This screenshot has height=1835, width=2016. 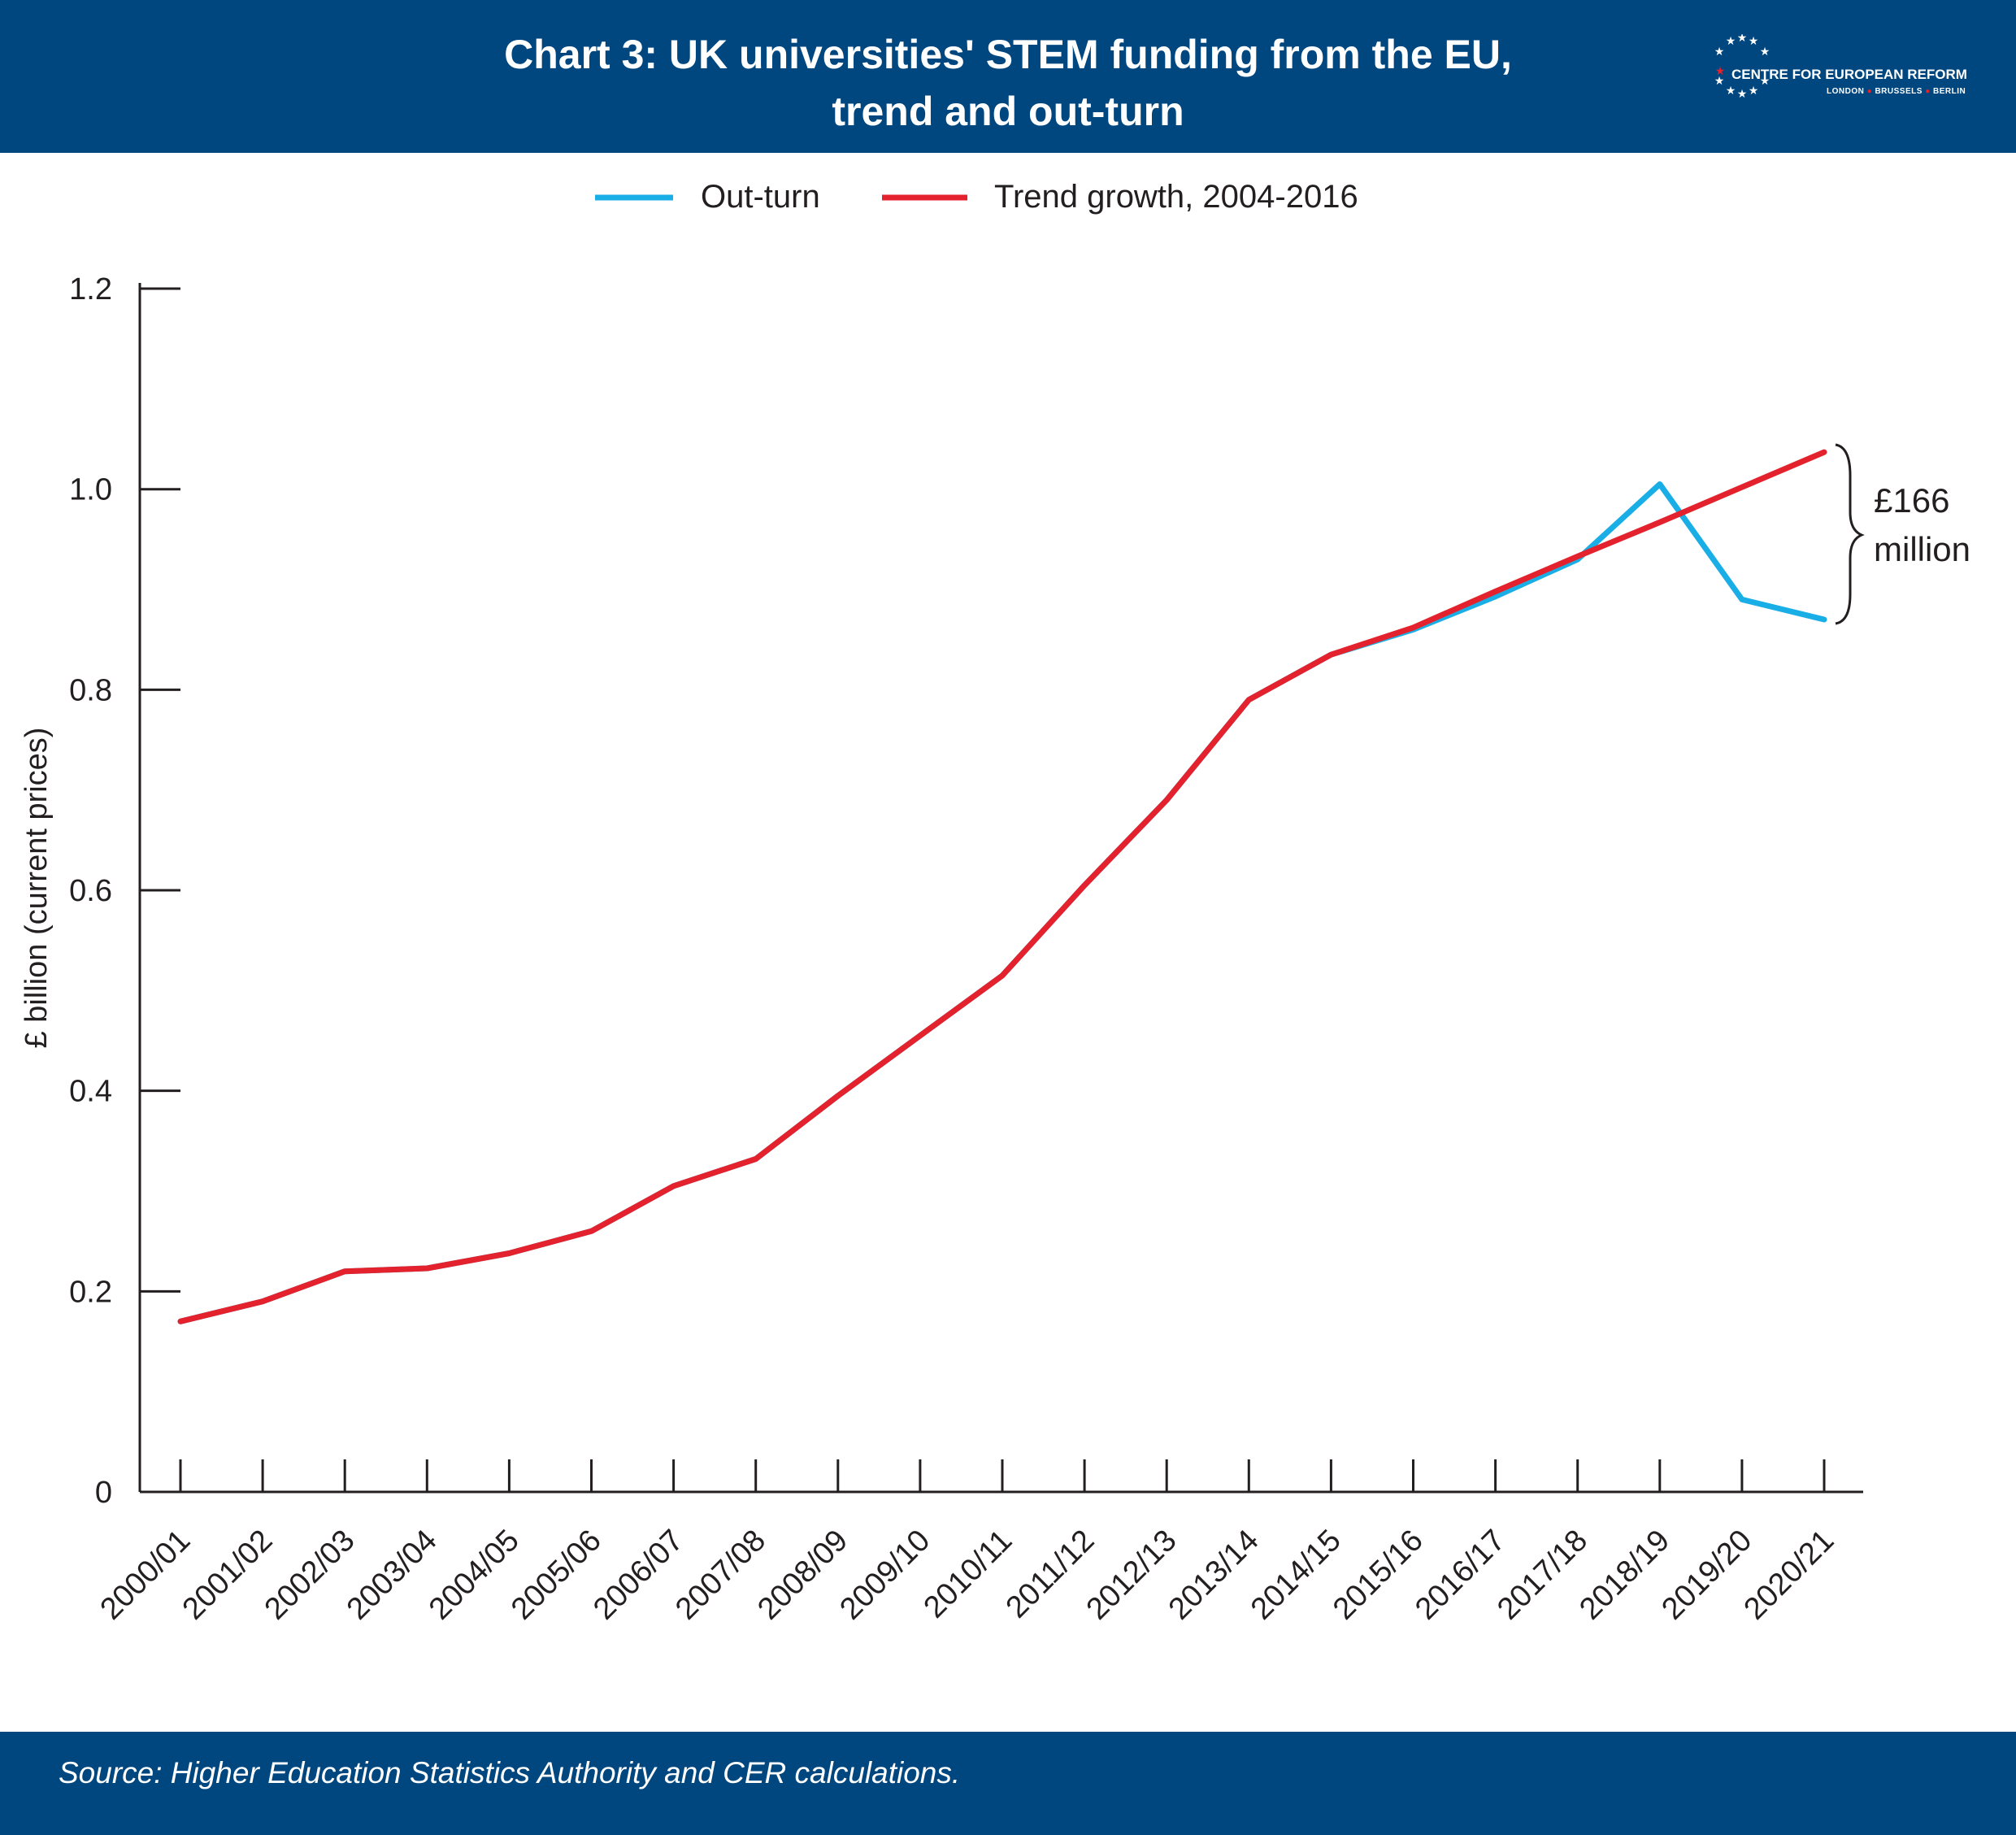 What do you see at coordinates (638, 1576) in the screenshot?
I see `x-tick-label: 2006/07` at bounding box center [638, 1576].